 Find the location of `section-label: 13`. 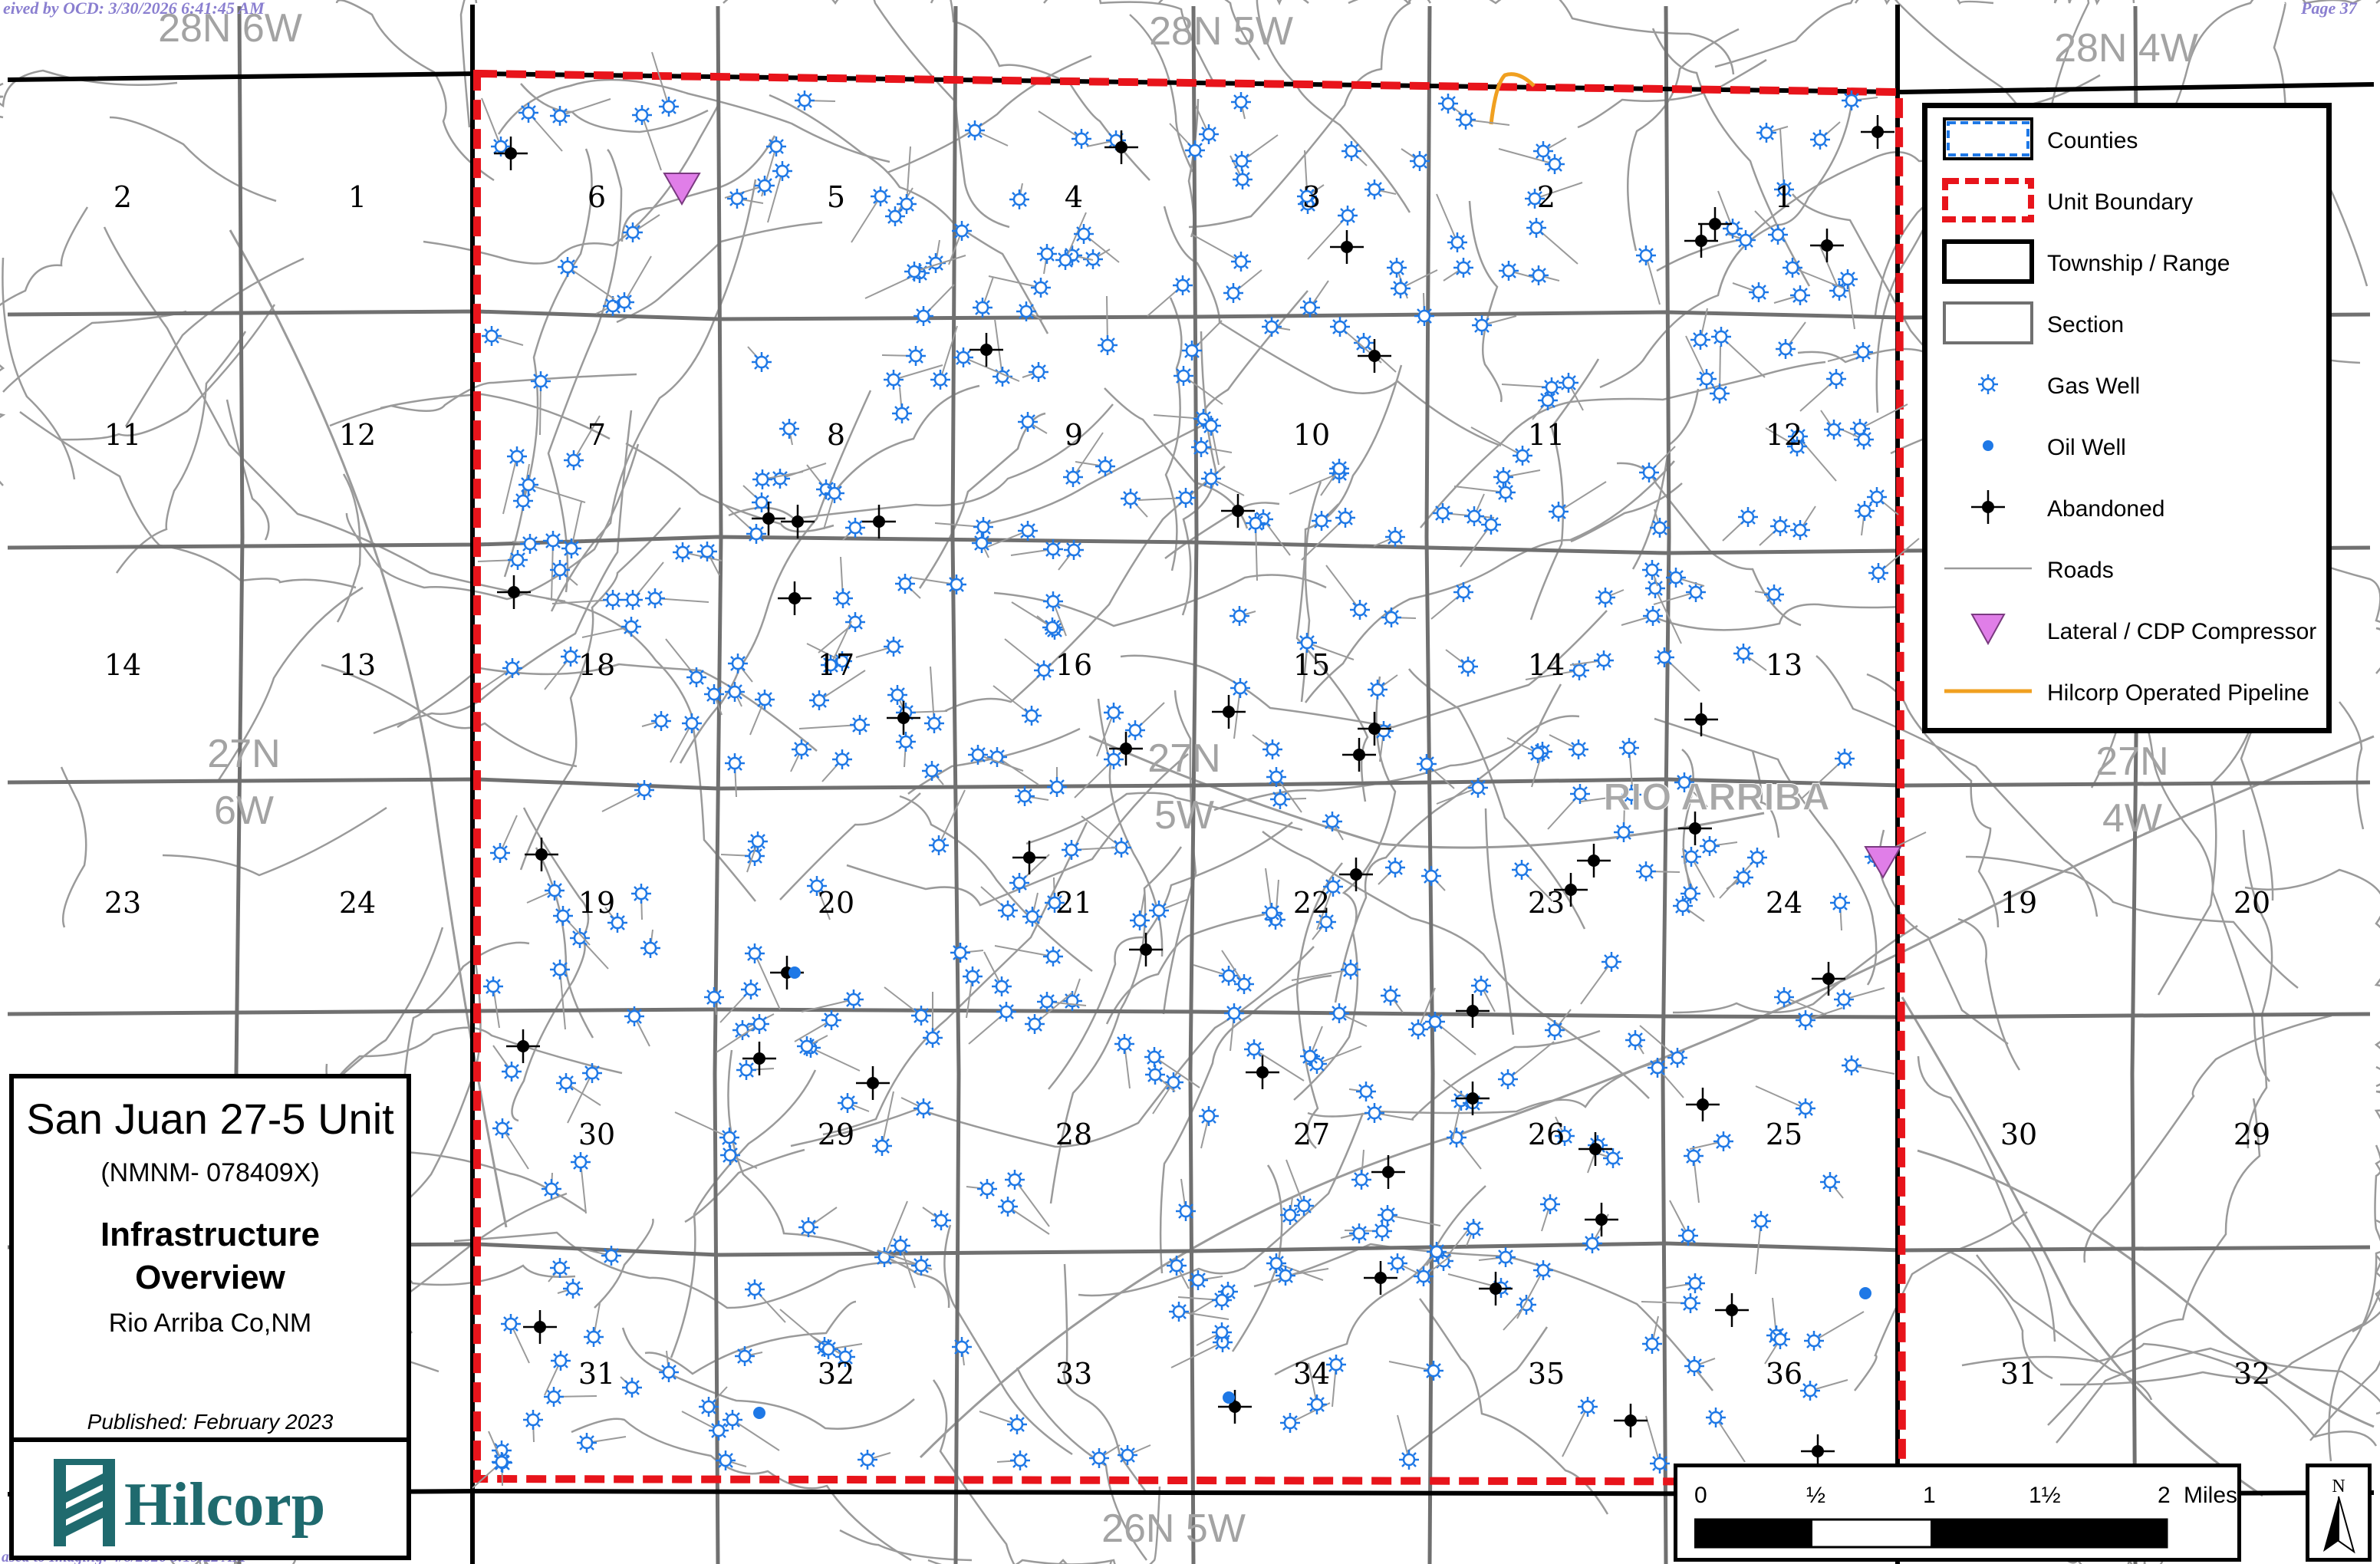

section-label: 13 is located at coordinates (1784, 665).